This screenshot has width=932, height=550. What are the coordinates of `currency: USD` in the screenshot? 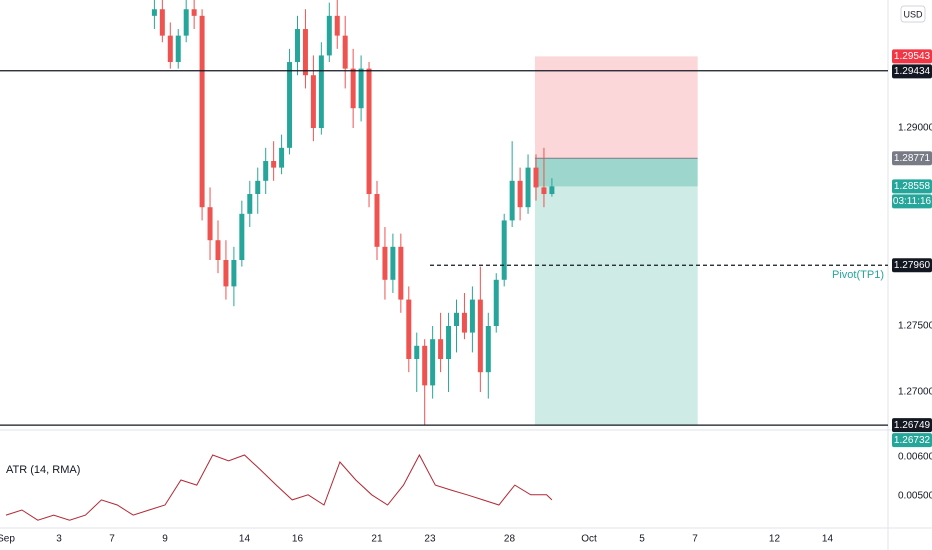 It's located at (913, 14).